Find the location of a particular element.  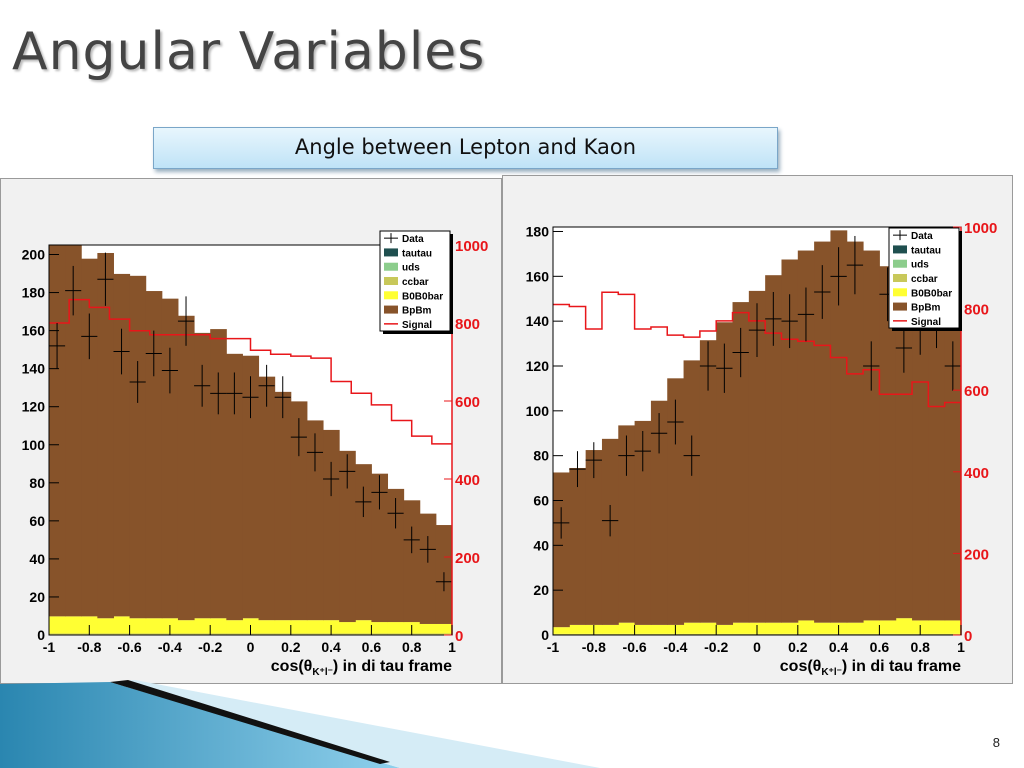

y-tick-label: 20 is located at coordinates (37, 597).